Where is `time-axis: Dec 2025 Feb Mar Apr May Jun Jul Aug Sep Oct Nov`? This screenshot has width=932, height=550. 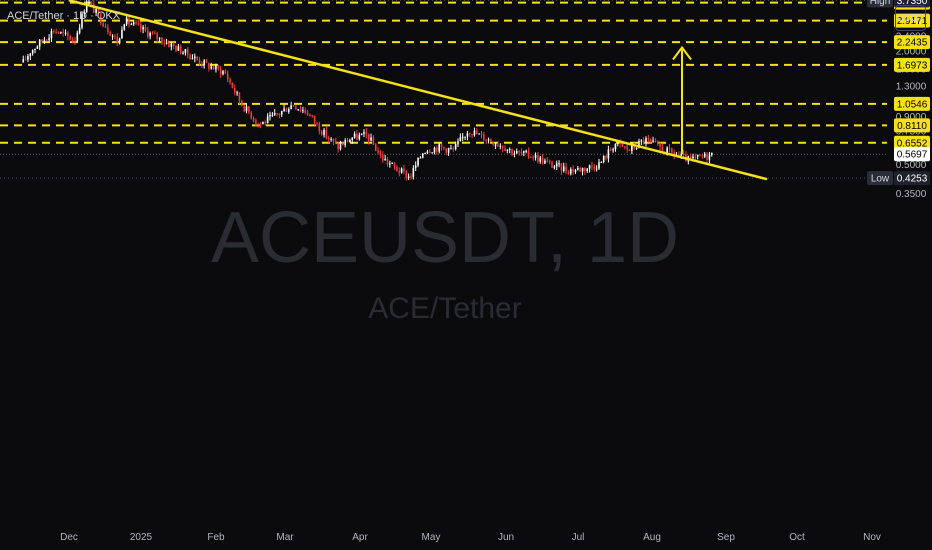
time-axis: Dec 2025 Feb Mar Apr May Jun Jul Aug Sep Oct Nov is located at coordinates (470, 537).